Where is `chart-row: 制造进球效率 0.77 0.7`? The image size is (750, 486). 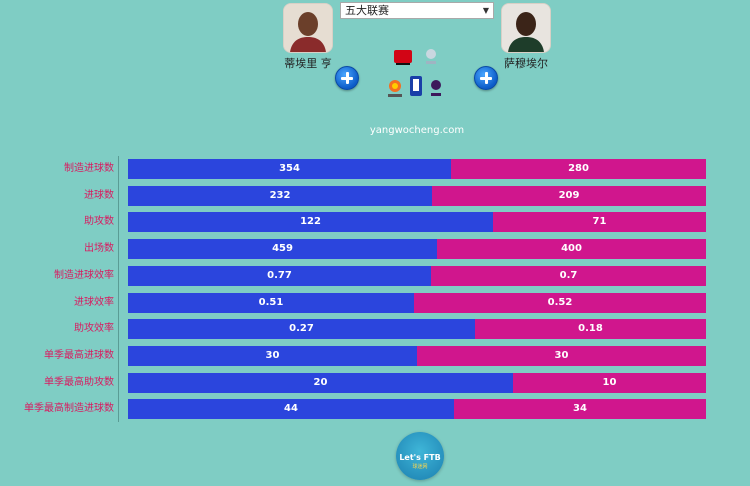 chart-row: 制造进球效率 0.77 0.7 is located at coordinates (375, 275).